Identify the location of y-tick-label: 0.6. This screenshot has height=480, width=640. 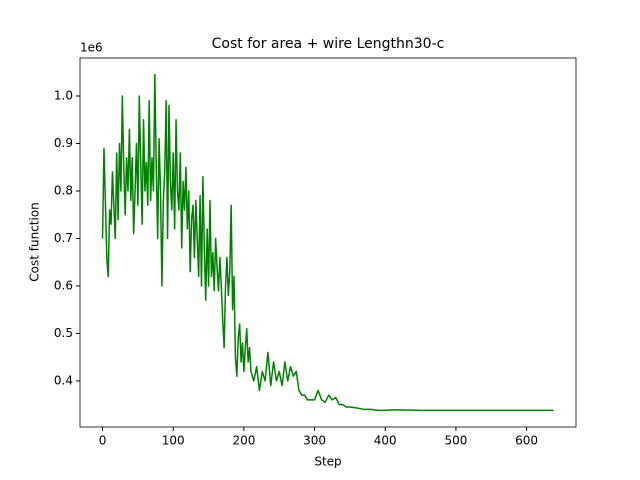
(63, 285).